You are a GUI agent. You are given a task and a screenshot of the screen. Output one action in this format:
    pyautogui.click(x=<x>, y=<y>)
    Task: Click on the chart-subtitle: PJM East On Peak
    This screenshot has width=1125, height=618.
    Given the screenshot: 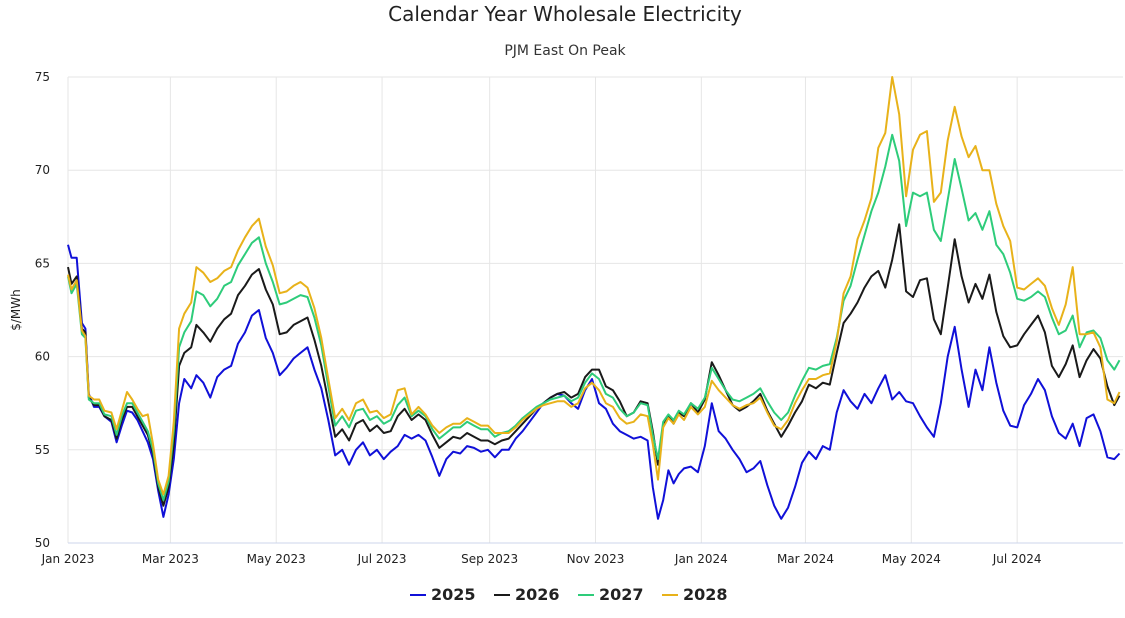 What is the action you would take?
    pyautogui.click(x=565, y=51)
    